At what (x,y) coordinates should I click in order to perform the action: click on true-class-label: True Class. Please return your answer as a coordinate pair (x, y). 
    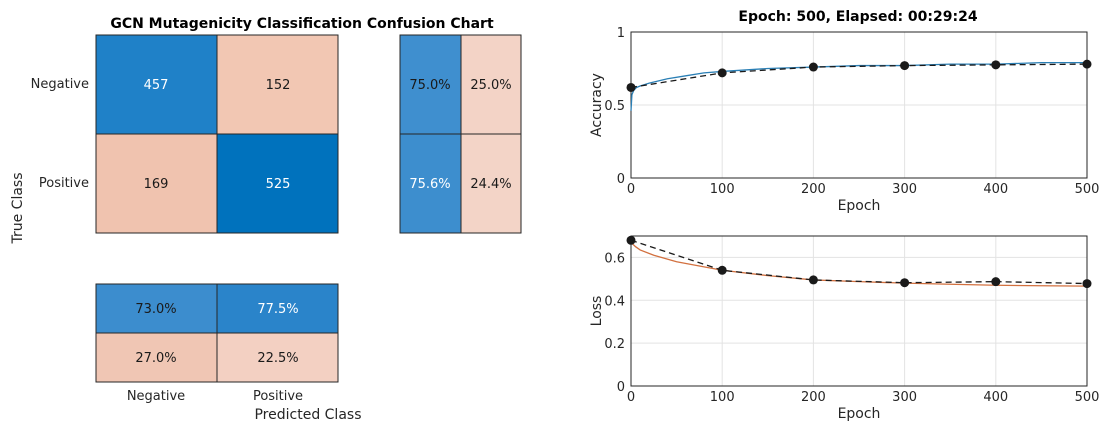
    Looking at the image, I should click on (18, 208).